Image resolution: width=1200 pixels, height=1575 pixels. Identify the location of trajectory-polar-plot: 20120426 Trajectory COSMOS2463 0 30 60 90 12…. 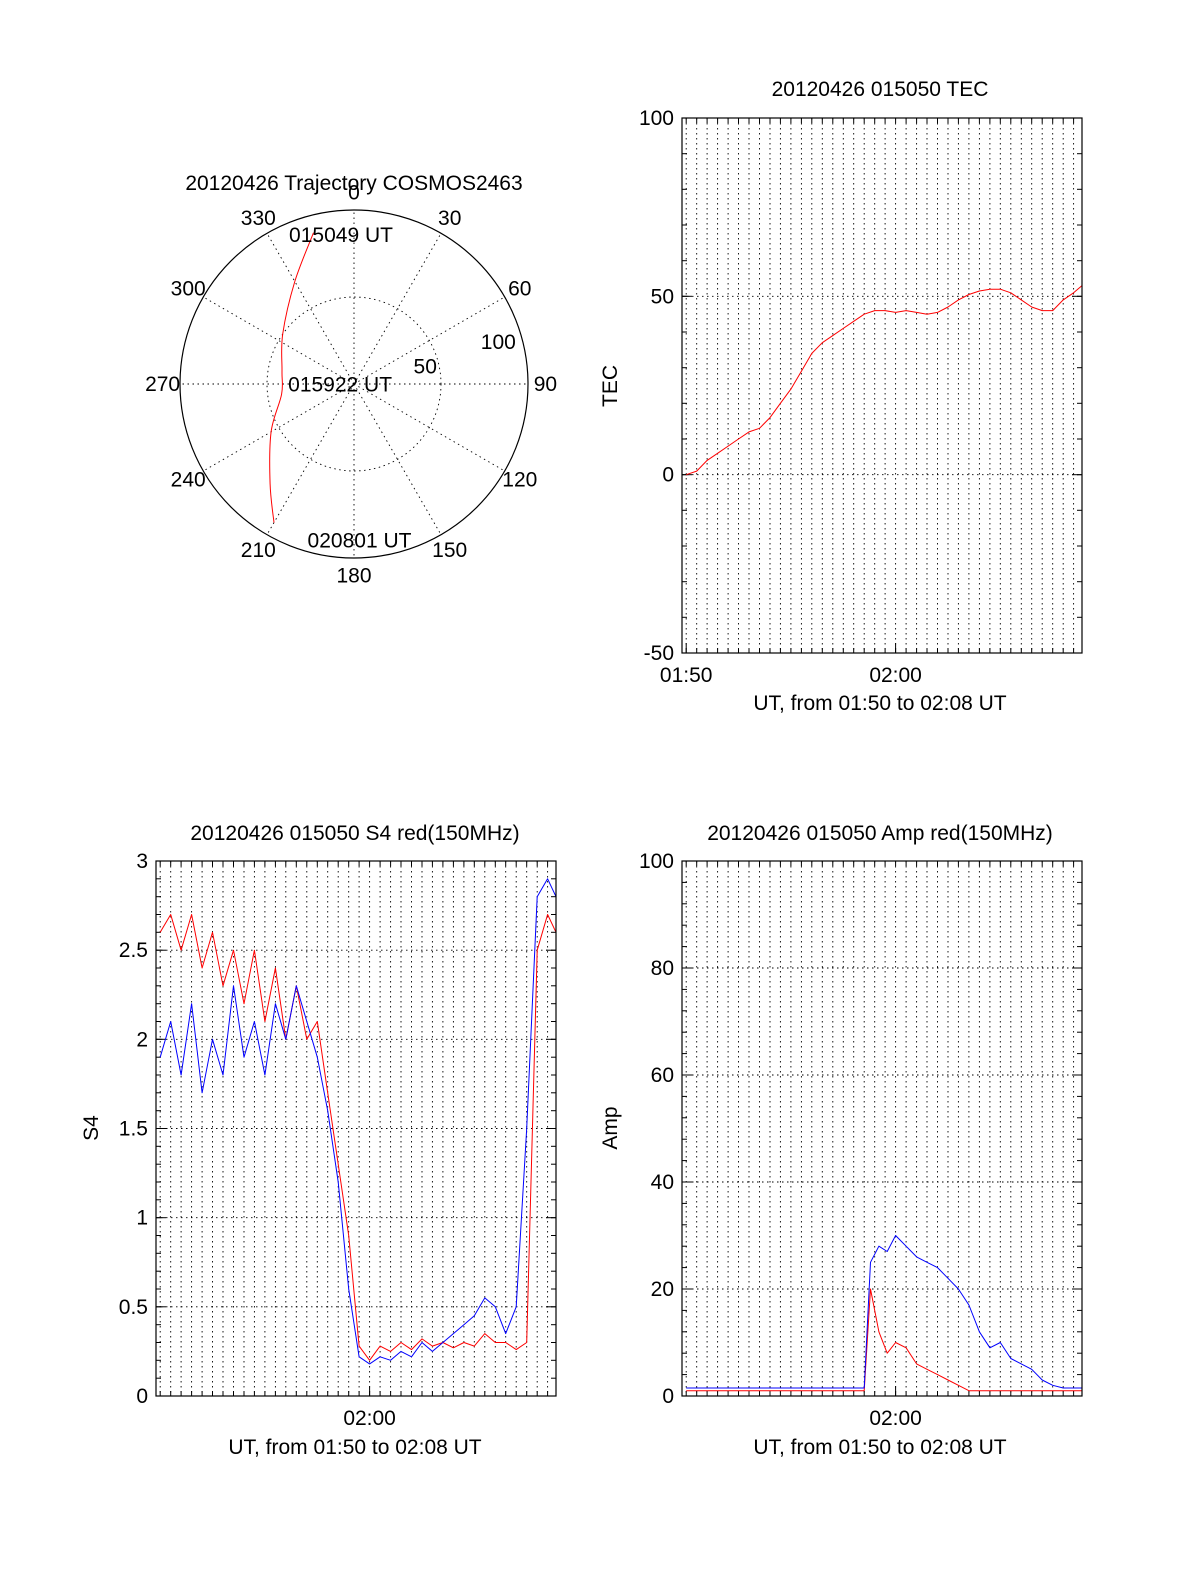
(351, 379).